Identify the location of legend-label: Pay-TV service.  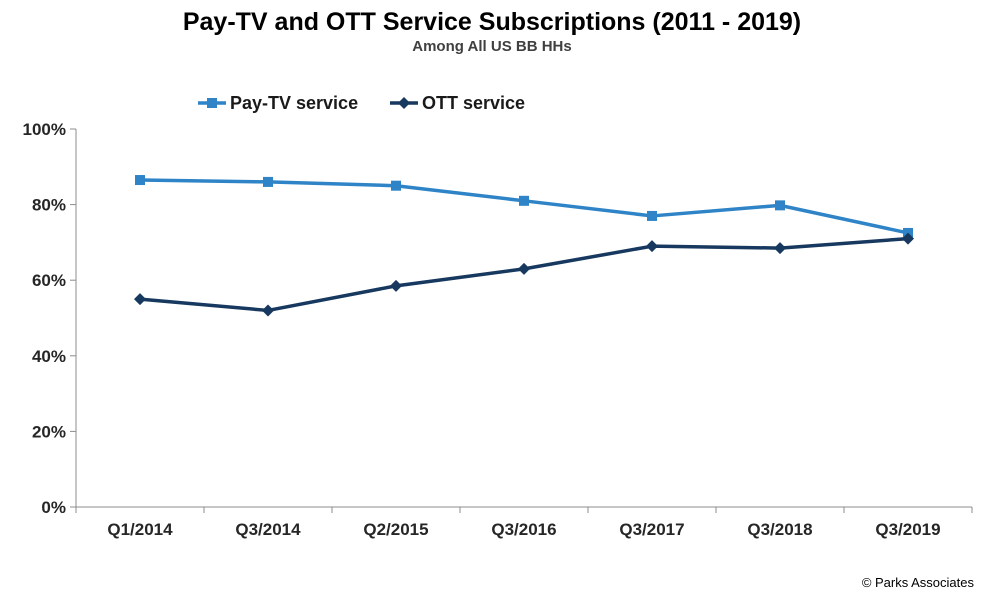
(294, 103).